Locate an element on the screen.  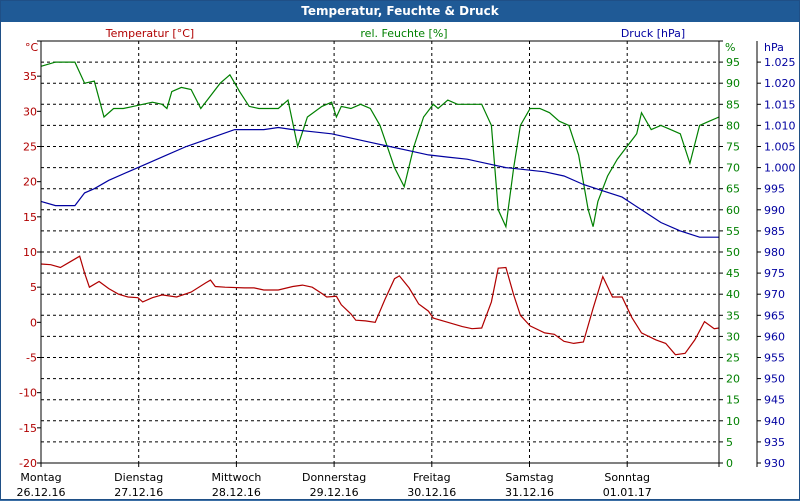
pressure-tick-label: 990 is located at coordinates (774, 210).